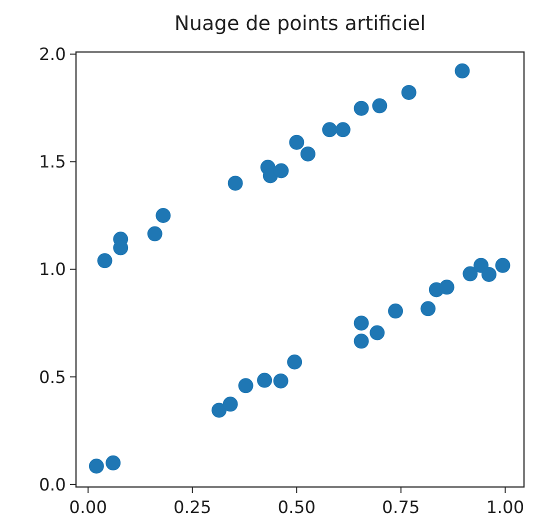 The width and height of the screenshot is (535, 531). Describe the element at coordinates (401, 508) in the screenshot. I see `x-tick-label: 0.75` at that location.